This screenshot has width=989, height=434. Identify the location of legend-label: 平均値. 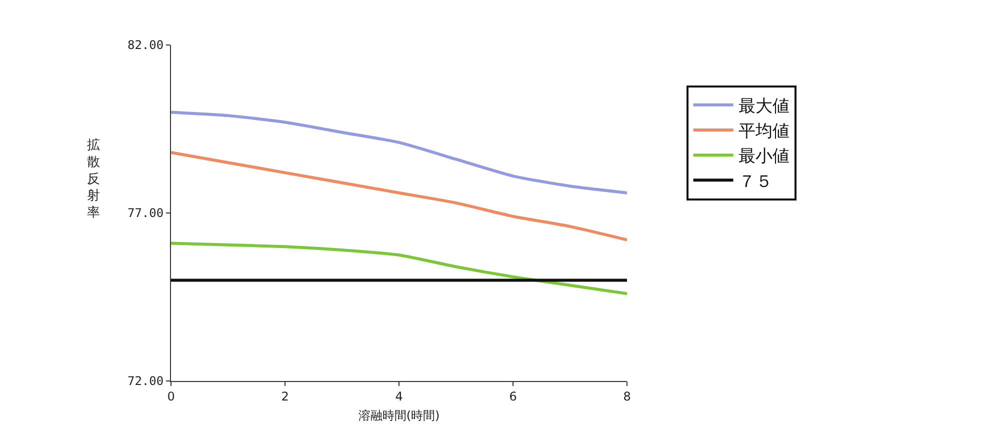
(764, 132).